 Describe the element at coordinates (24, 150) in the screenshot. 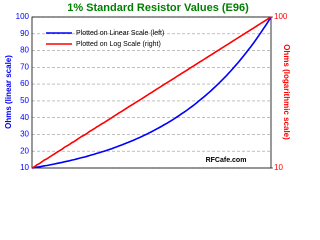

I see `y-tick-label: 20` at that location.